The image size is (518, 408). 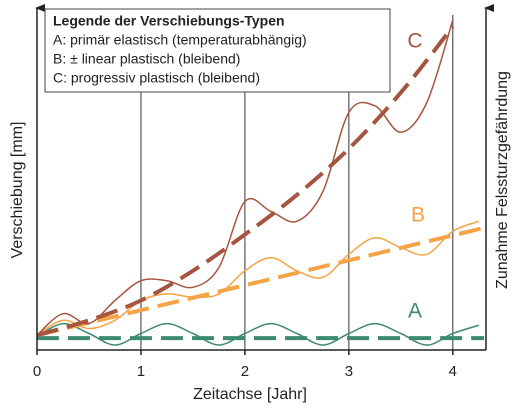 What do you see at coordinates (415, 311) in the screenshot?
I see `series-label: A` at bounding box center [415, 311].